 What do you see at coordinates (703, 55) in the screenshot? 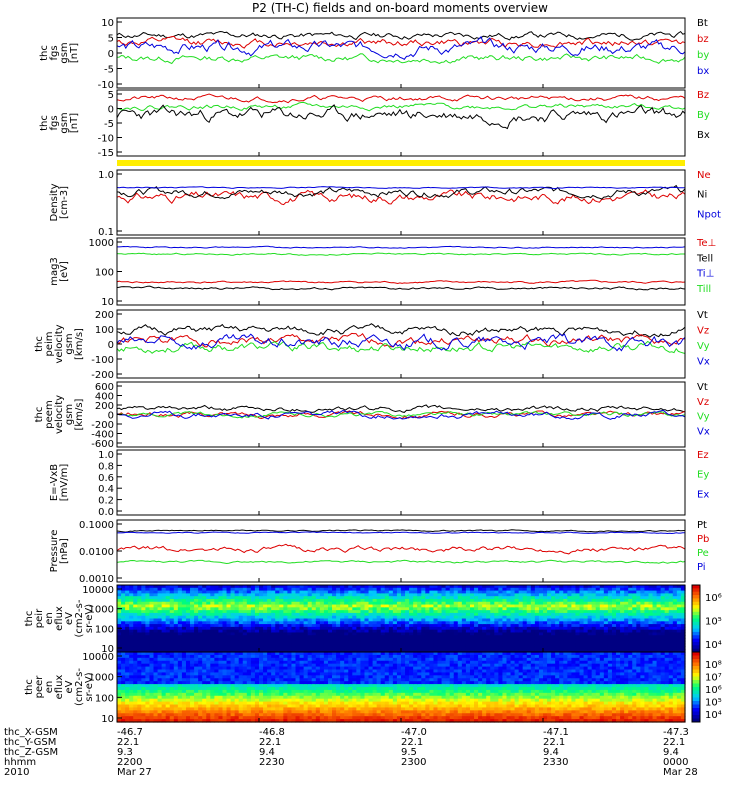
I see `legend-entry: by` at bounding box center [703, 55].